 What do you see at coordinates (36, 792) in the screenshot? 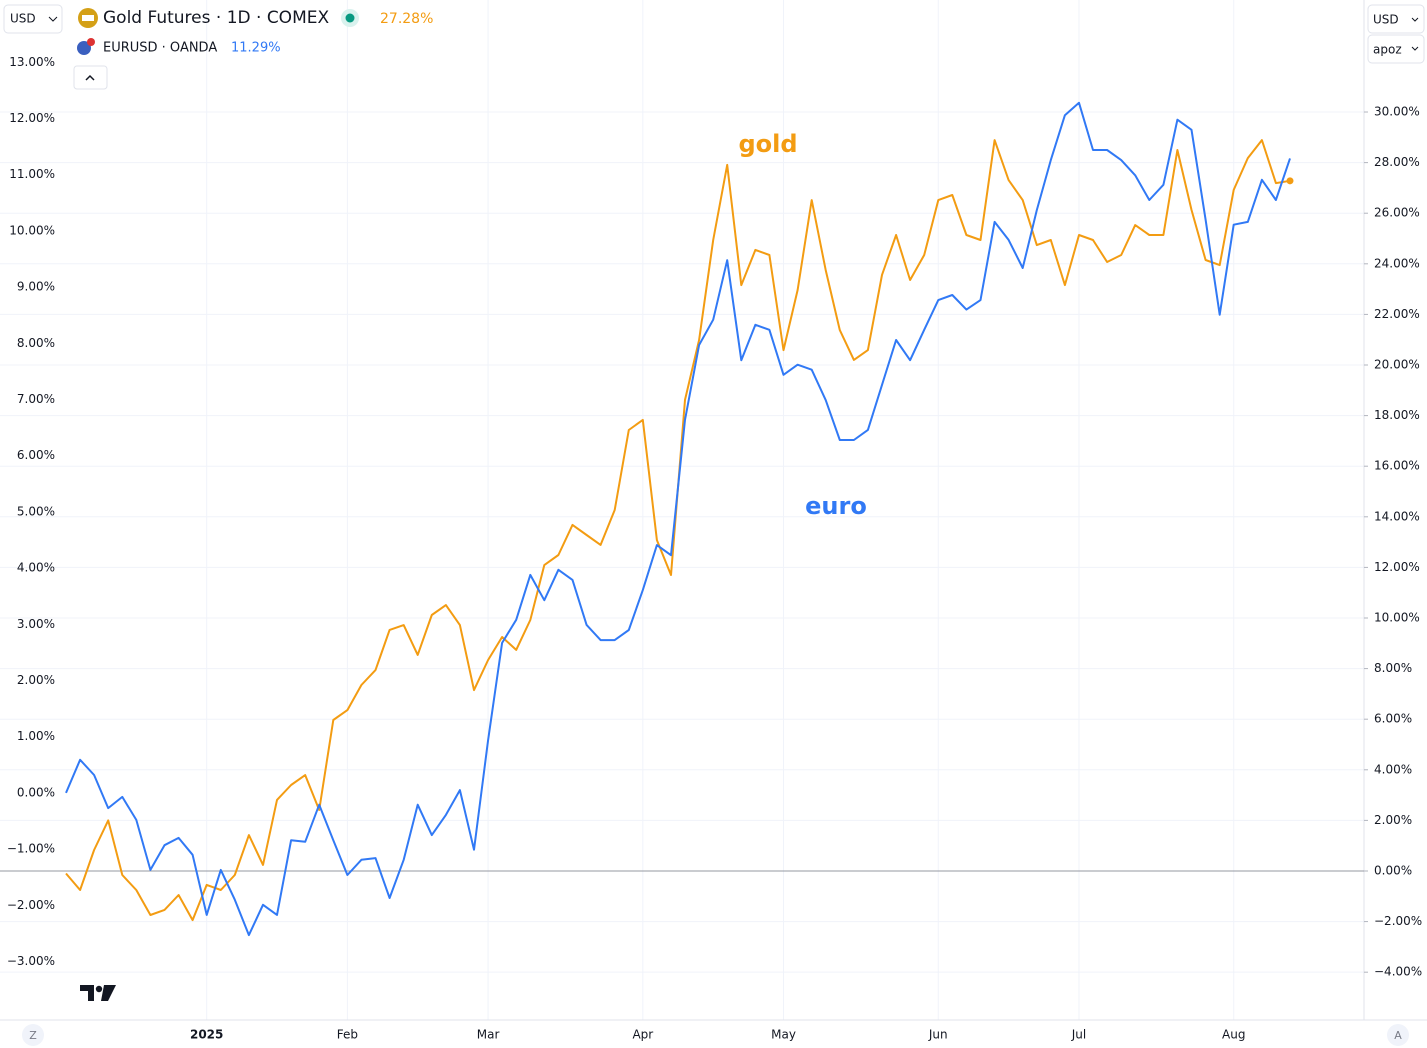
I see `y-tick-label: 0.00%` at bounding box center [36, 792].